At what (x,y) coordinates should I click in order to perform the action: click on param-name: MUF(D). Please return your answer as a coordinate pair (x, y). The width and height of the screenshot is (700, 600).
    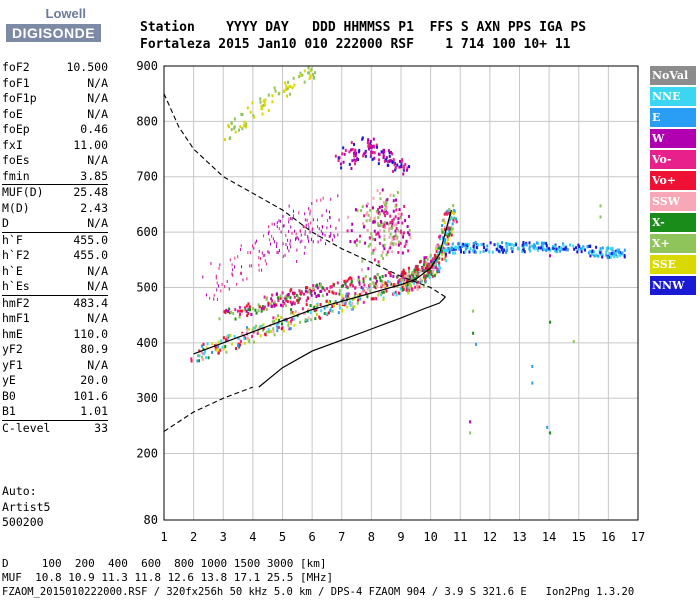
    Looking at the image, I should click on (23, 192).